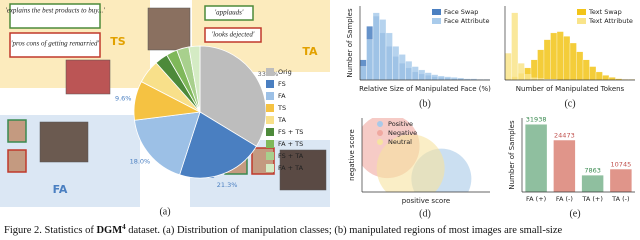 This screenshot has height=240, width=640. I want to click on region-label: TS, so click(118, 41).